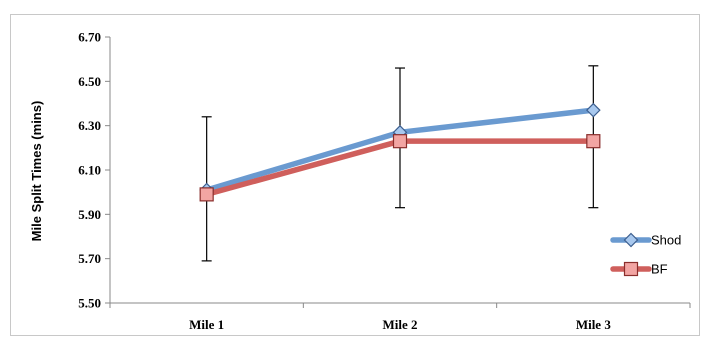 Image resolution: width=703 pixels, height=339 pixels. I want to click on y-tick-label: 6.30, so click(89, 125).